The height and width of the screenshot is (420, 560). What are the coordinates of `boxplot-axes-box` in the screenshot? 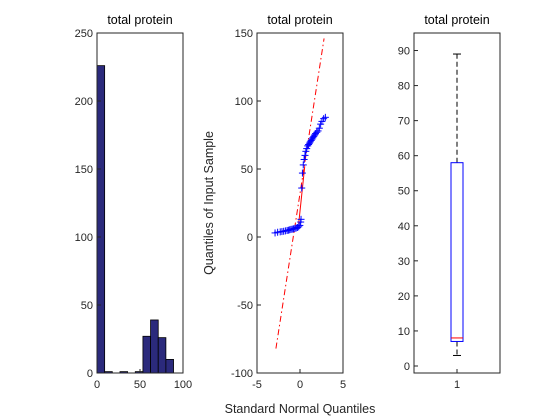 It's located at (457, 203).